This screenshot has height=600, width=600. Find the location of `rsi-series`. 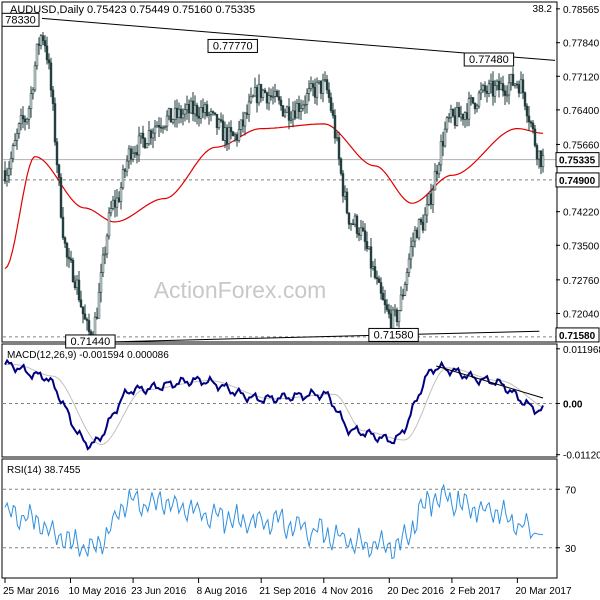

rsi-series is located at coordinates (279, 521).